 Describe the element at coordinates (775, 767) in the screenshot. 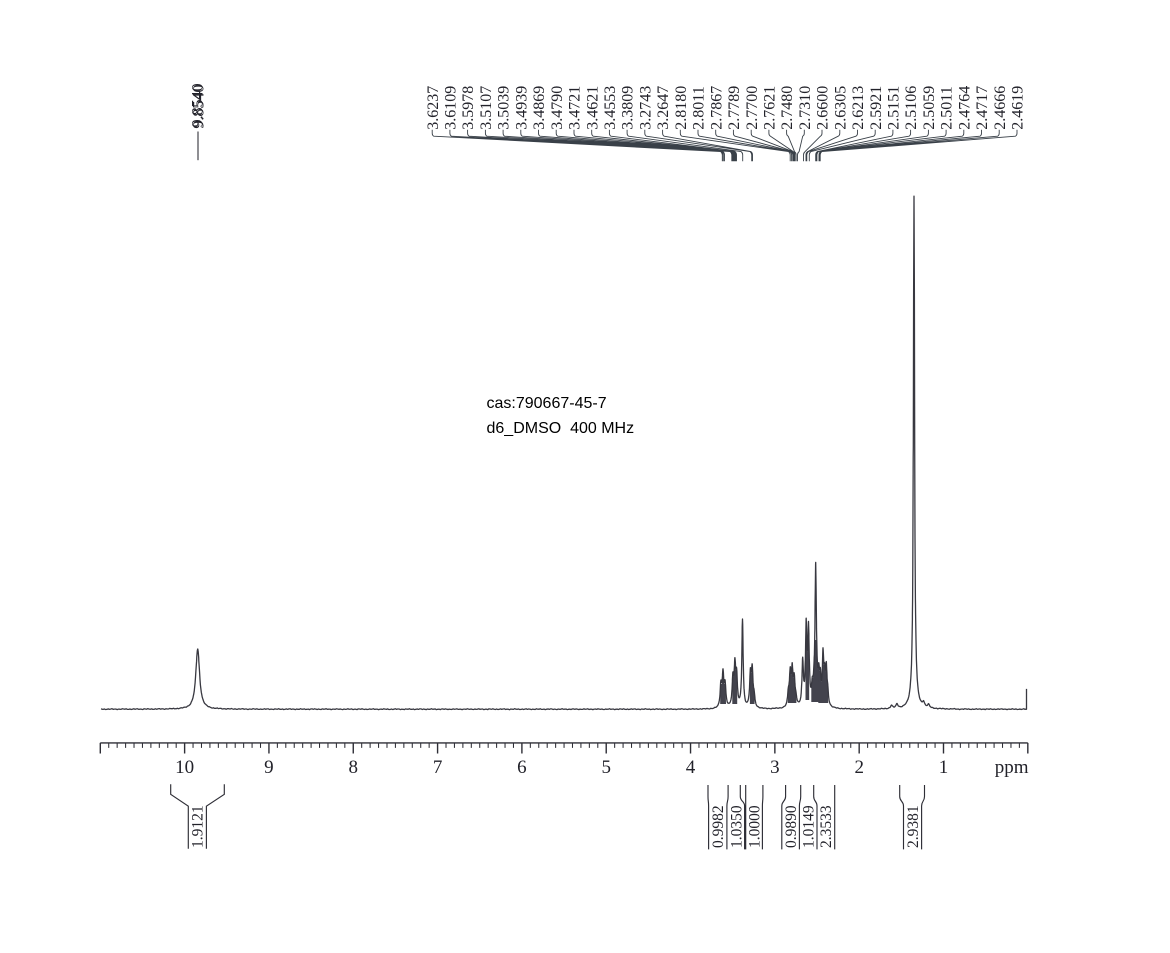

I see `svg-text: 3` at that location.